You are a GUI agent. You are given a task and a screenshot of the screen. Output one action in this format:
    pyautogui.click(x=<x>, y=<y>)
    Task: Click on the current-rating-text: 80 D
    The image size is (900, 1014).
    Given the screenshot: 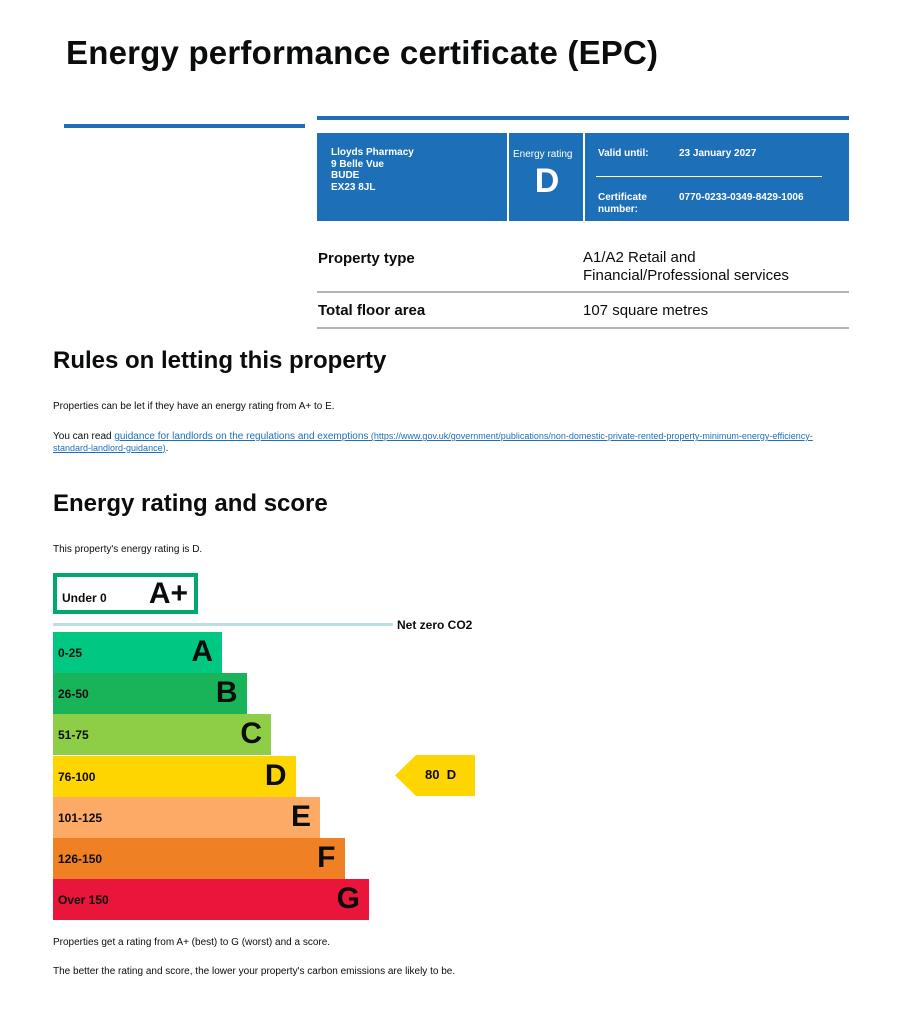 What is the action you would take?
    pyautogui.click(x=440, y=774)
    